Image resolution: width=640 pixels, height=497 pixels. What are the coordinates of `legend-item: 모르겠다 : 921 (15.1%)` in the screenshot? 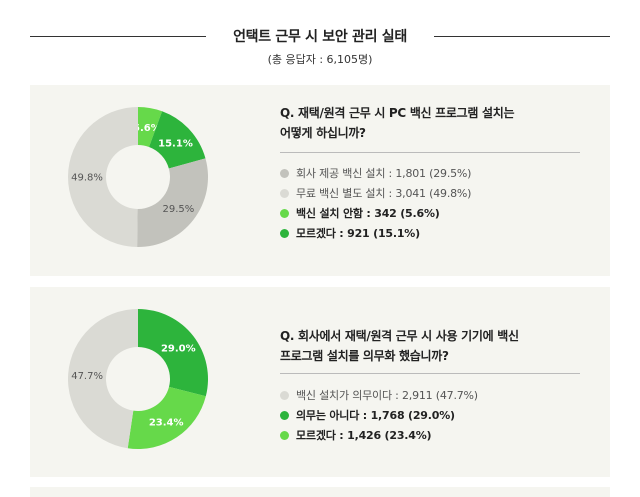 It's located at (440, 234).